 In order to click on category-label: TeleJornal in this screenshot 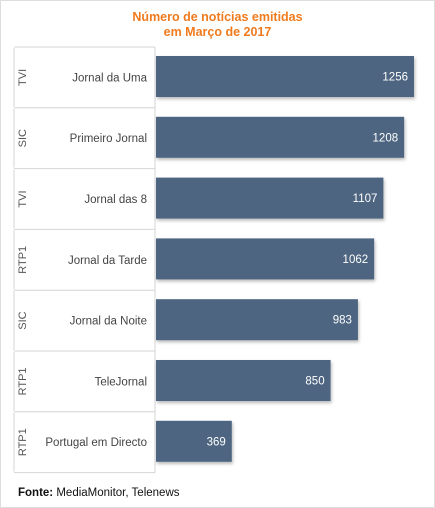, I will do `click(121, 382)`.